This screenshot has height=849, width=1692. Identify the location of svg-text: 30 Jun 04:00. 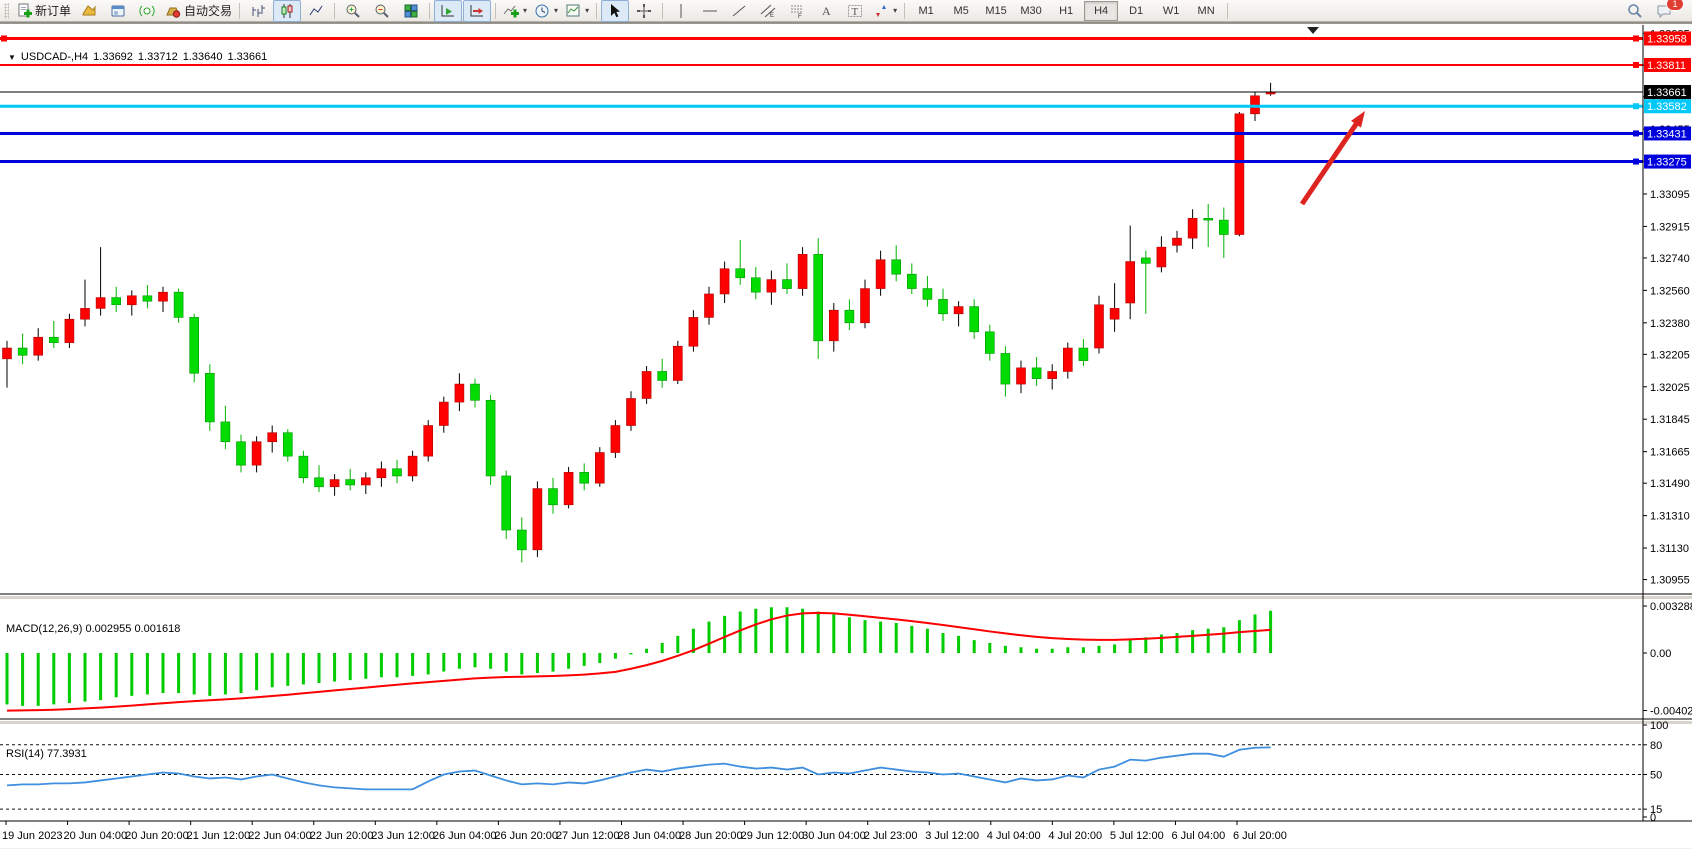
(834, 836).